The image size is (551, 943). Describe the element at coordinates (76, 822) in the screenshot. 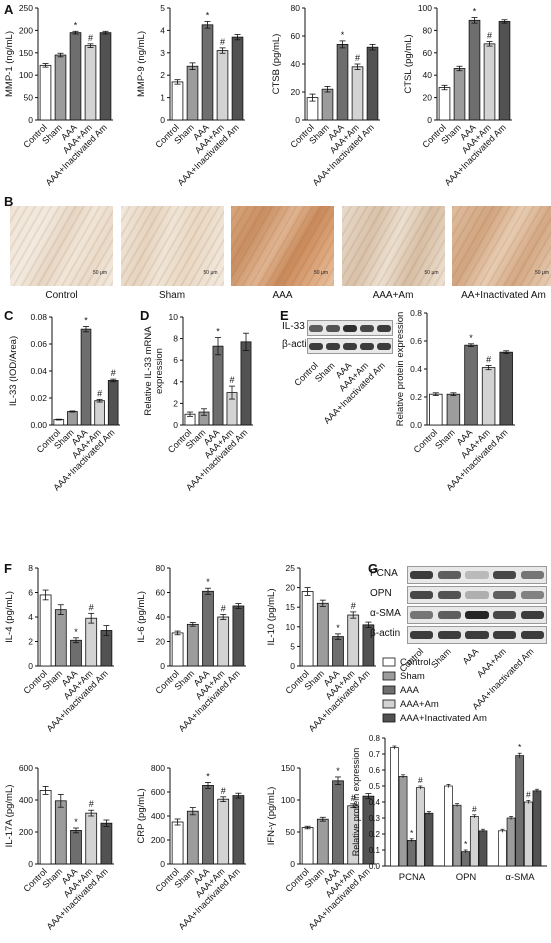

I see `sig-mark-F4: *` at that location.